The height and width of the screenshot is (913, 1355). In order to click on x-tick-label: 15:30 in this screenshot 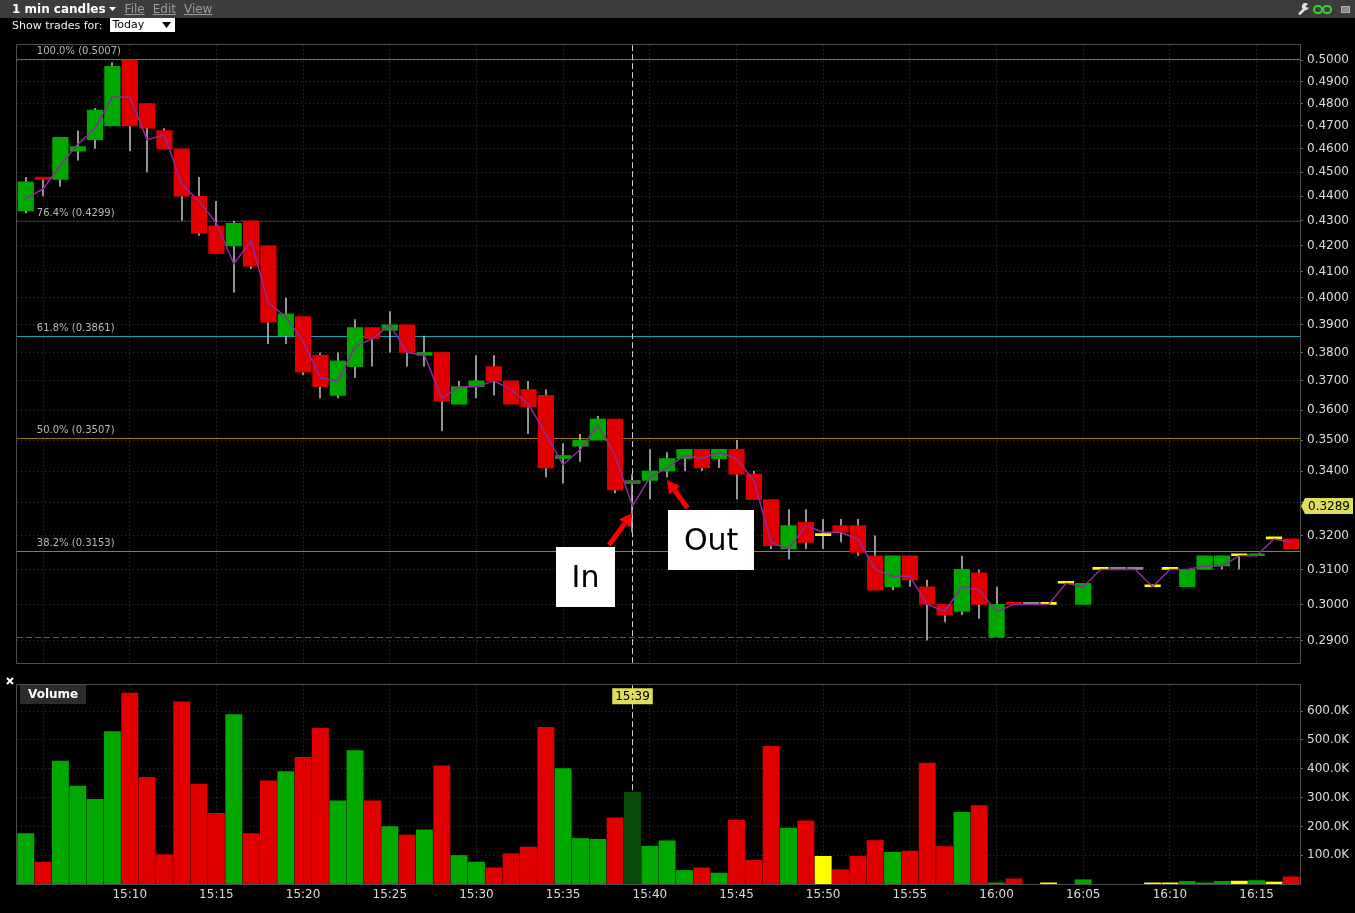, I will do `click(476, 894)`.